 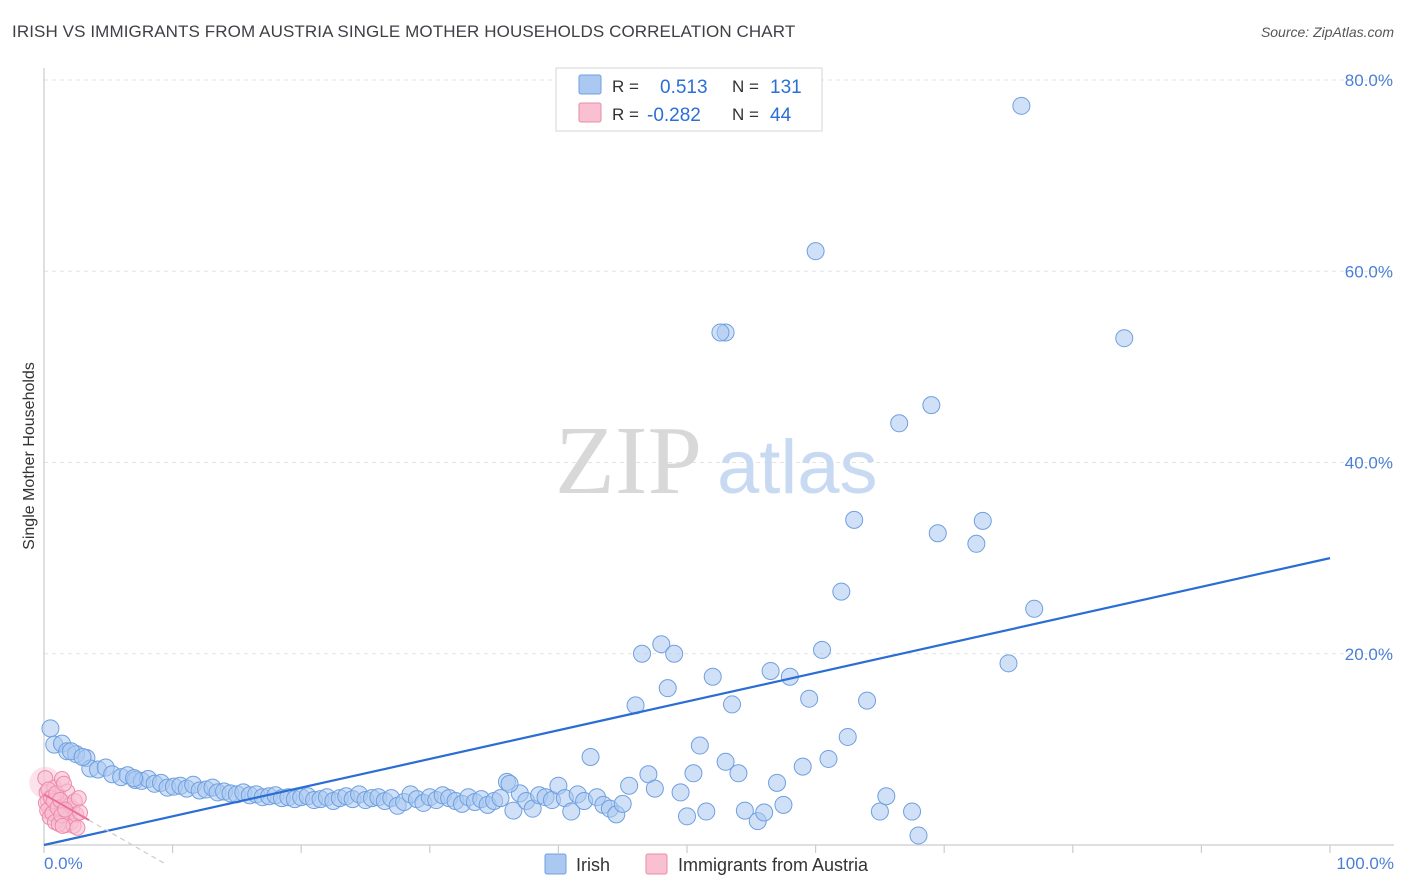 What do you see at coordinates (1369, 367) in the screenshot?
I see `y-tick-labels: 20.0% 40.0% 60.0% 80.0%` at bounding box center [1369, 367].